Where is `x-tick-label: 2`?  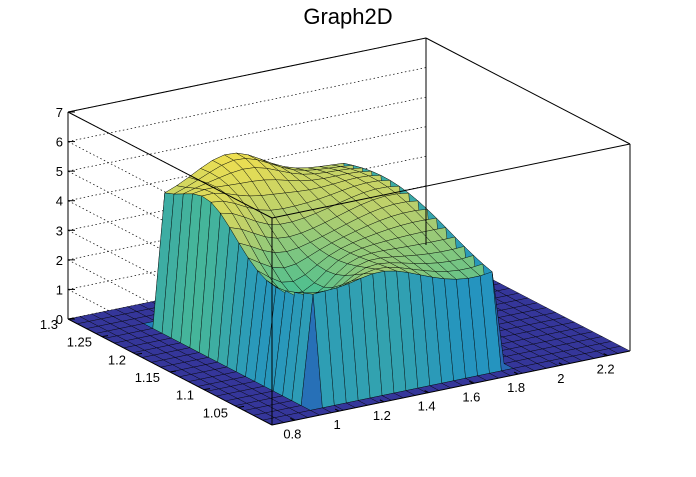
x-tick-label: 2 is located at coordinates (560, 378).